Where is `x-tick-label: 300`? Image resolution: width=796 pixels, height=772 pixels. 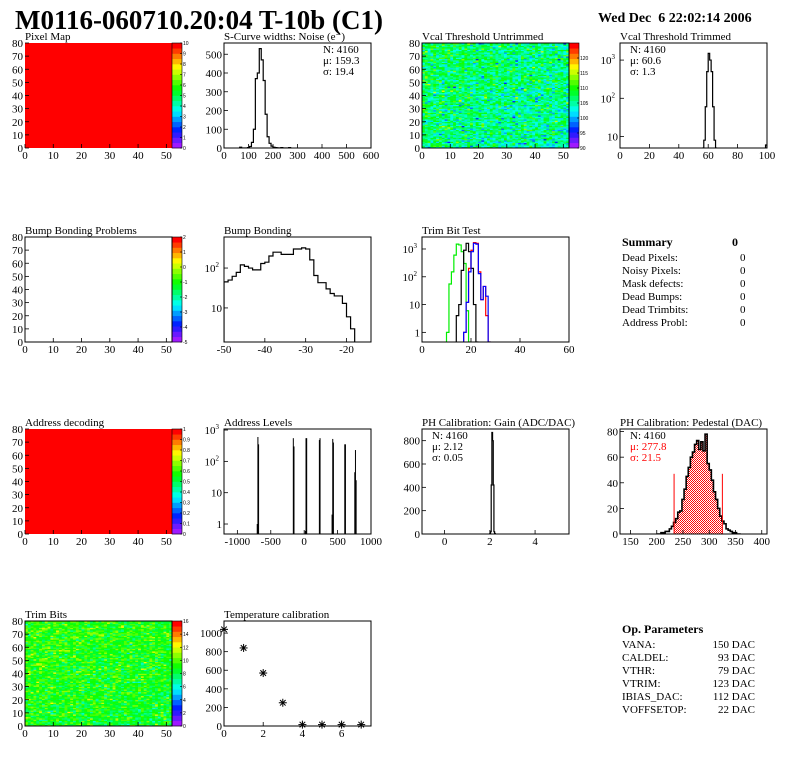
x-tick-label: 300 is located at coordinates (297, 156).